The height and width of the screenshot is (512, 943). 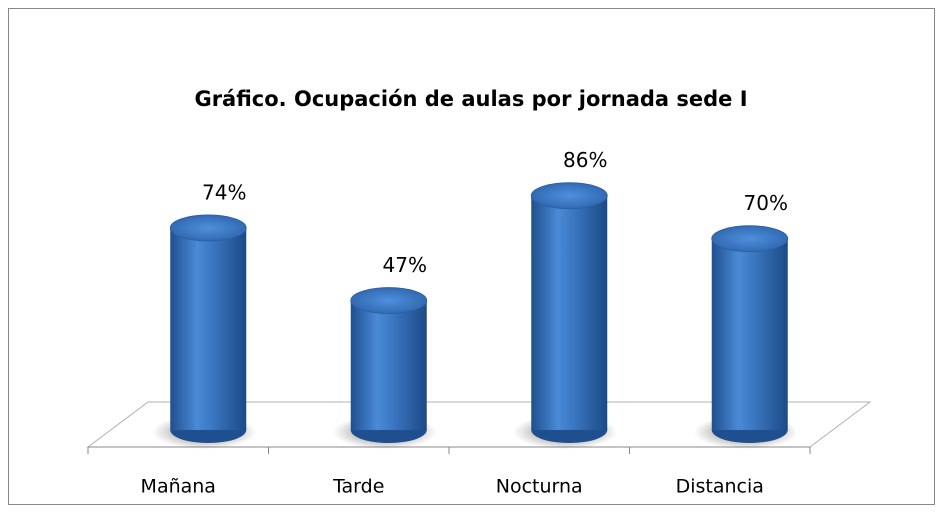 What do you see at coordinates (405, 265) in the screenshot?
I see `value-label: 47%` at bounding box center [405, 265].